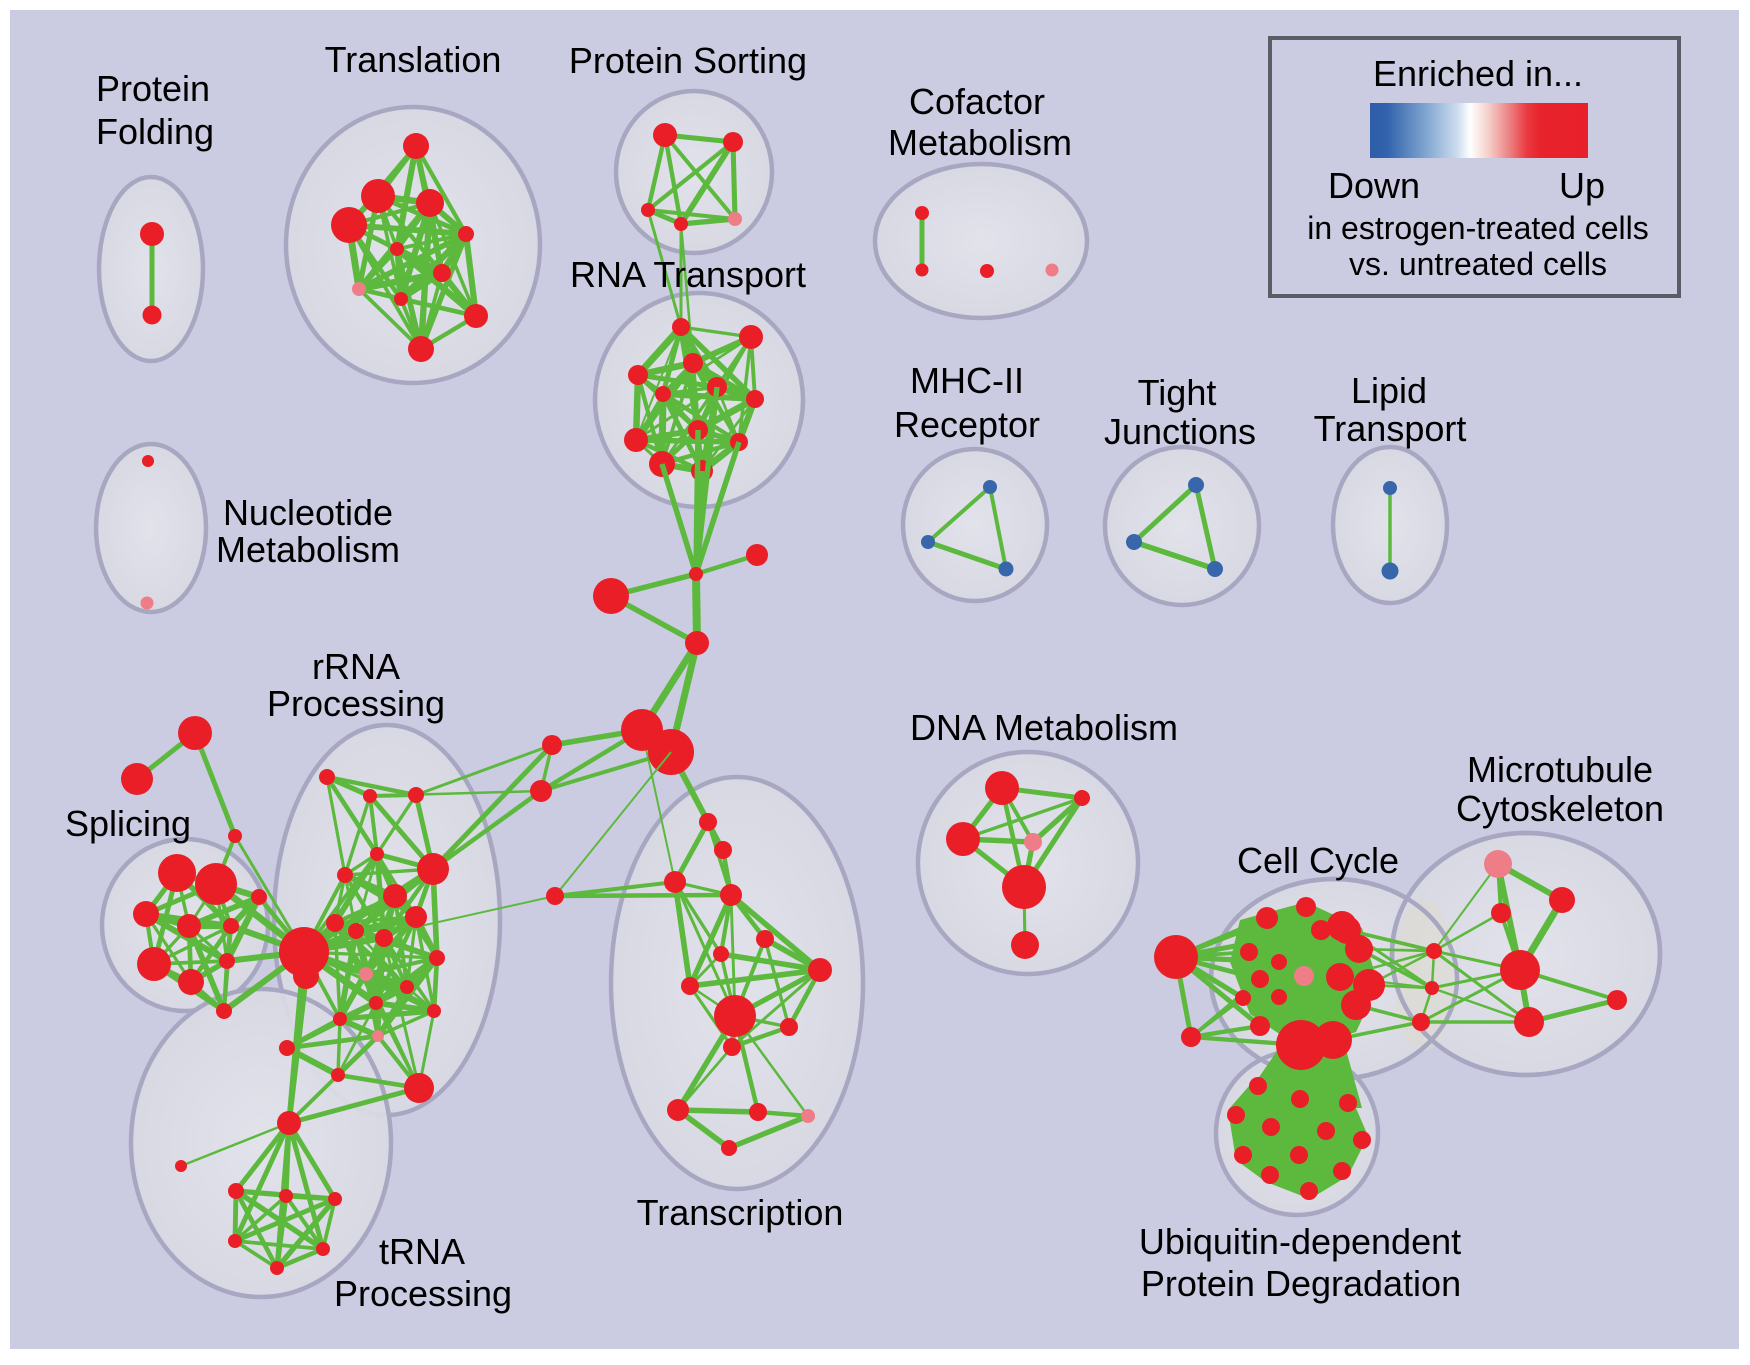 The height and width of the screenshot is (1365, 1750). I want to click on svg-text: Translation, so click(413, 59).